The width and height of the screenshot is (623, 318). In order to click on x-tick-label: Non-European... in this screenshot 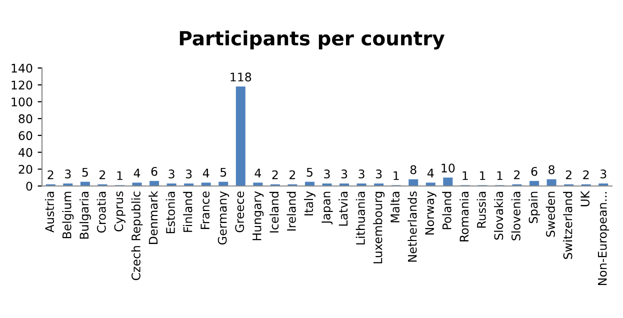, I will do `click(604, 238)`.